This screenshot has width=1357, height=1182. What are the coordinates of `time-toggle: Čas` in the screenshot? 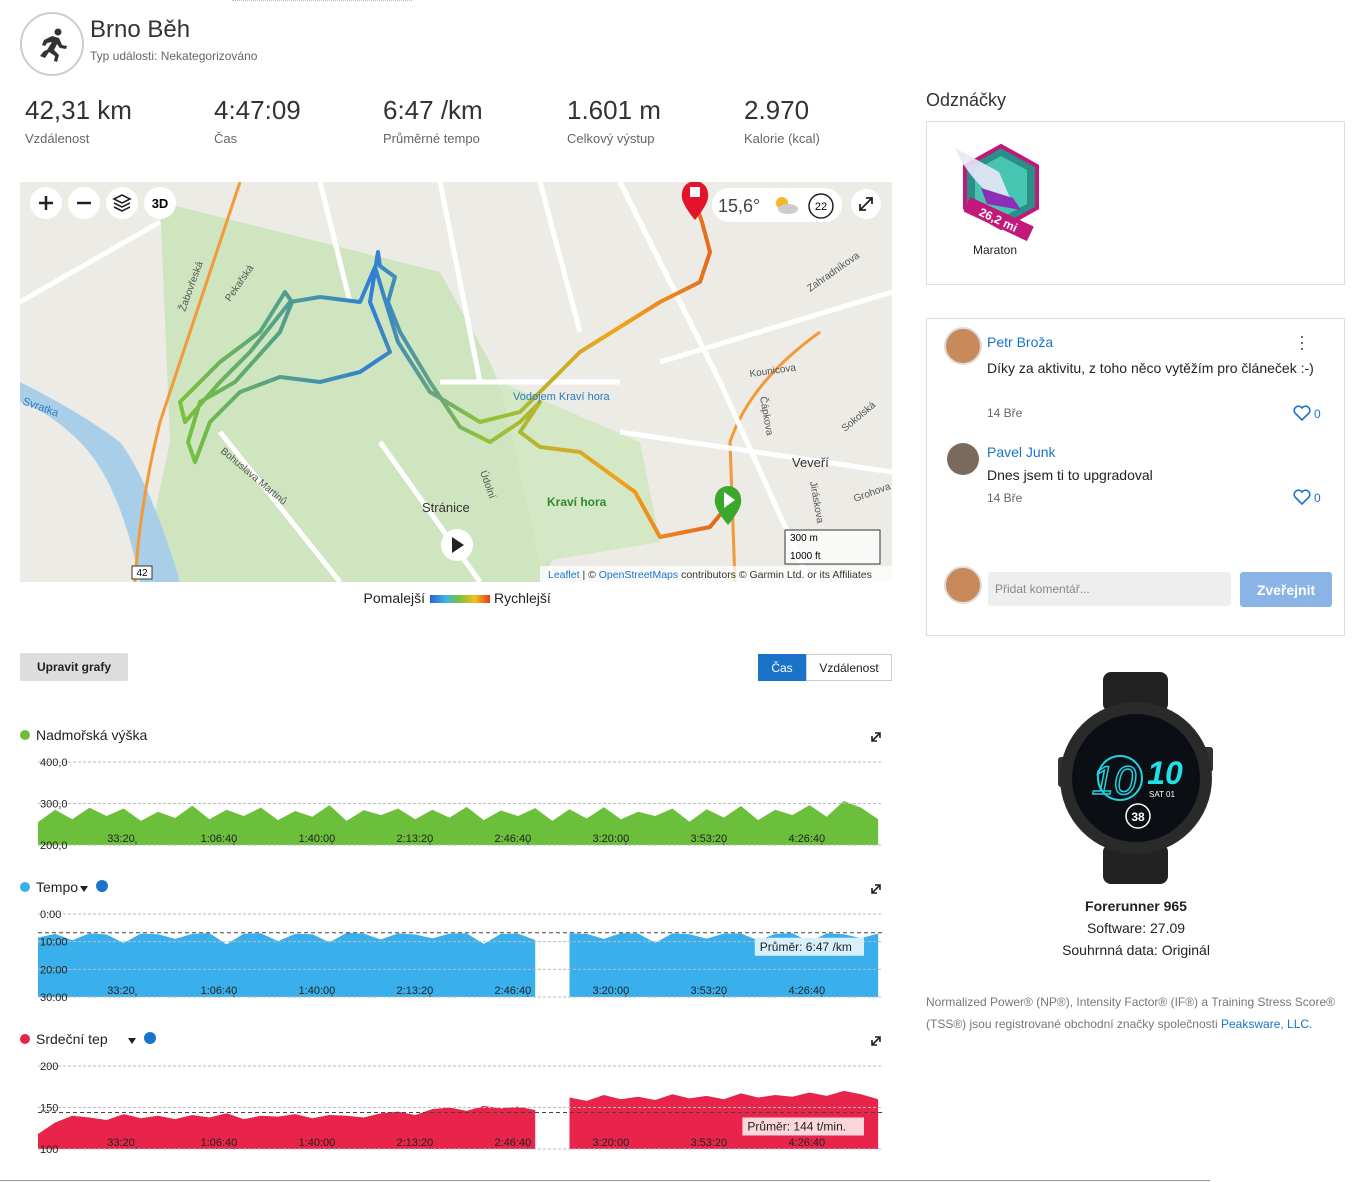 It's located at (782, 667).